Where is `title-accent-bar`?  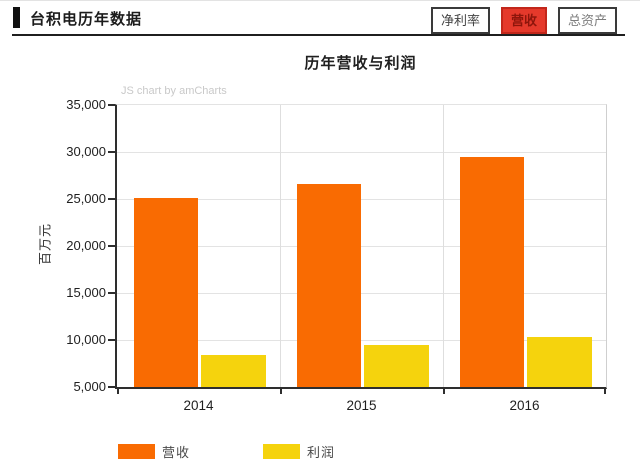 title-accent-bar is located at coordinates (16, 17).